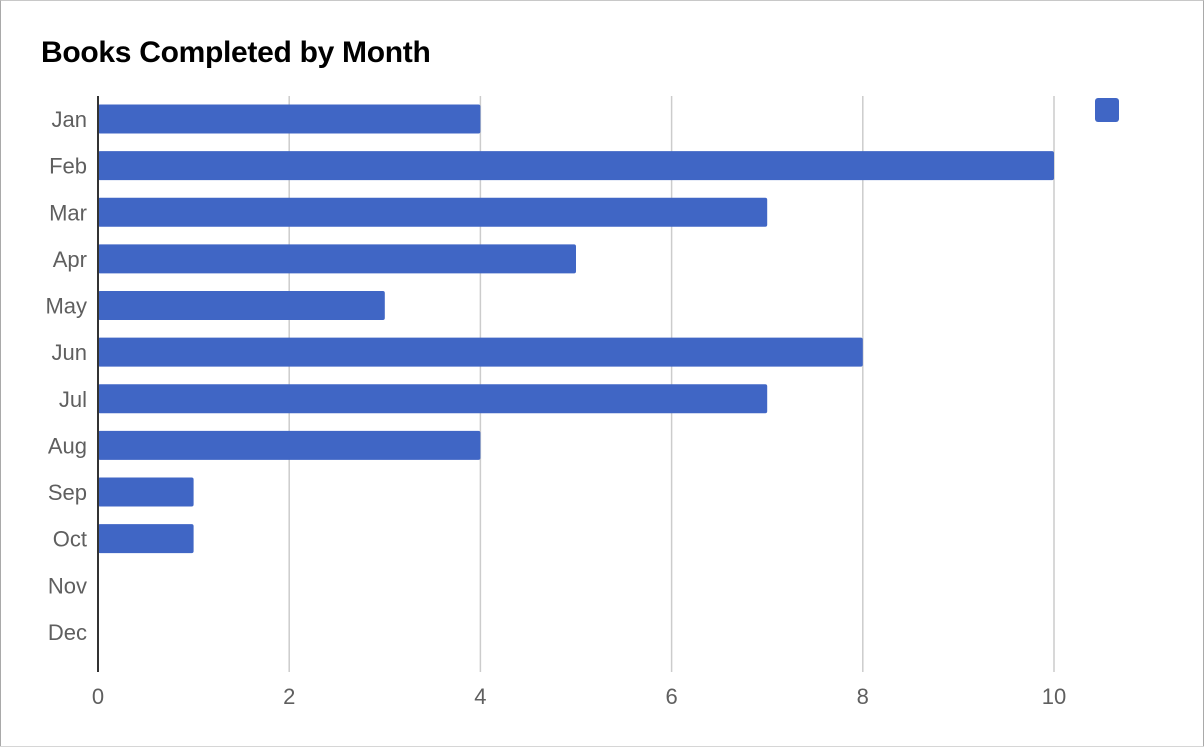 The width and height of the screenshot is (1204, 753). What do you see at coordinates (289, 696) in the screenshot?
I see `x-tick-label: 2` at bounding box center [289, 696].